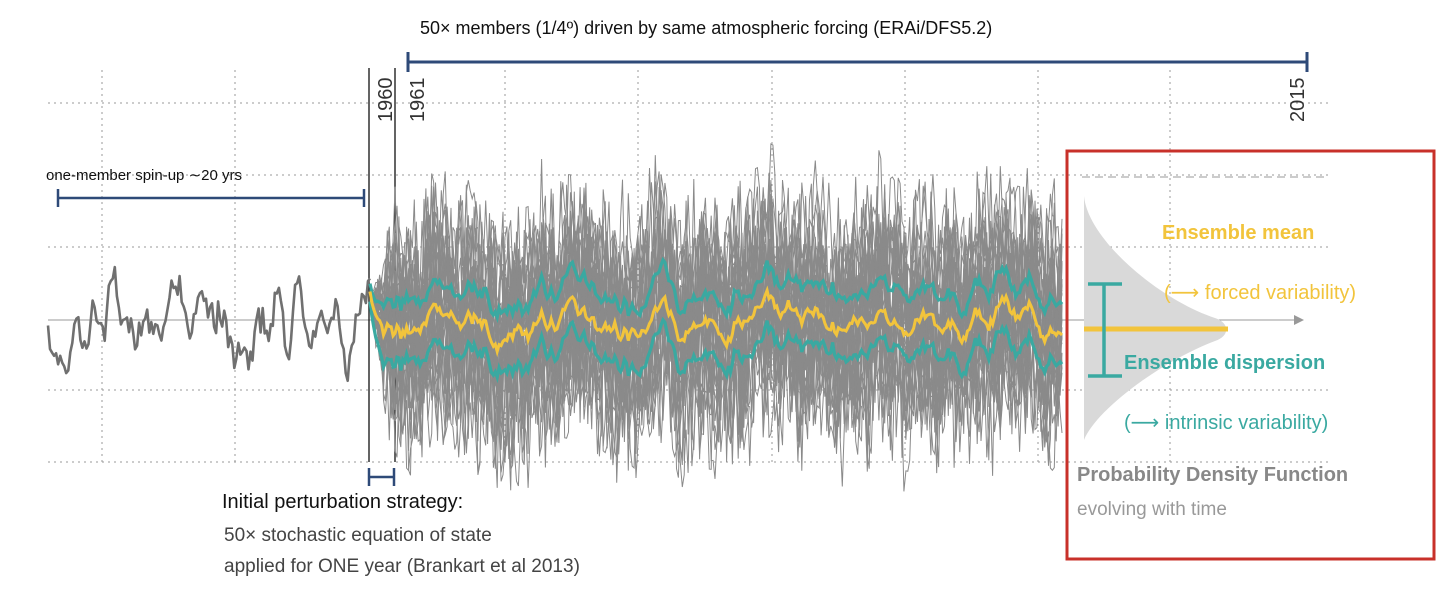 The width and height of the screenshot is (1451, 610). What do you see at coordinates (857, 62) in the screenshot?
I see `ensemble-period-bracket` at bounding box center [857, 62].